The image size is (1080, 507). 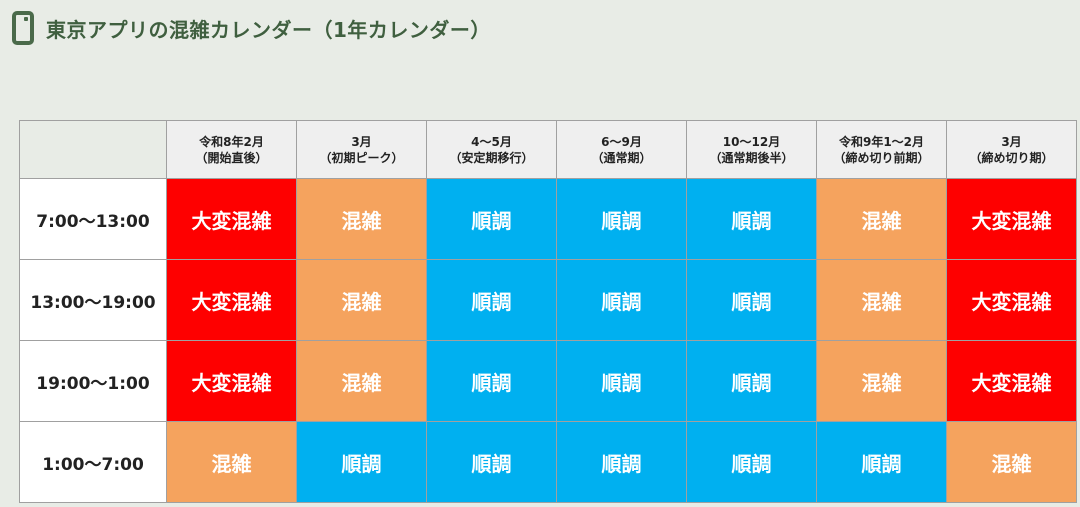 I want to click on column-header: 10～12月 （通常期後半）, so click(x=751, y=149).